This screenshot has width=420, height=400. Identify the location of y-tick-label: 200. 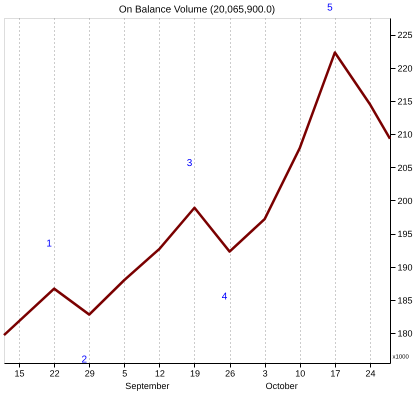
(405, 201).